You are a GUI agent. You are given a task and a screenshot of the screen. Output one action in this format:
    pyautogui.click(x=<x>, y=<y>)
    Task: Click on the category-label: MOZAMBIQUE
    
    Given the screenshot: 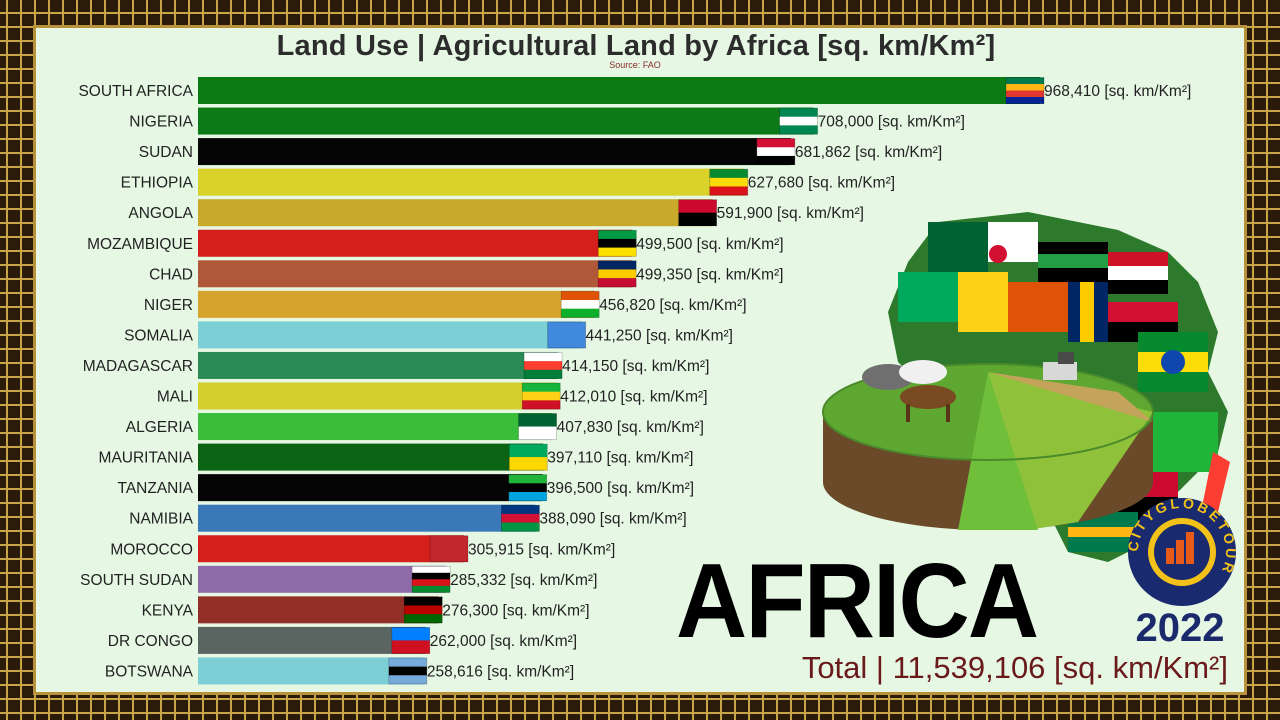 What is the action you would take?
    pyautogui.click(x=140, y=244)
    